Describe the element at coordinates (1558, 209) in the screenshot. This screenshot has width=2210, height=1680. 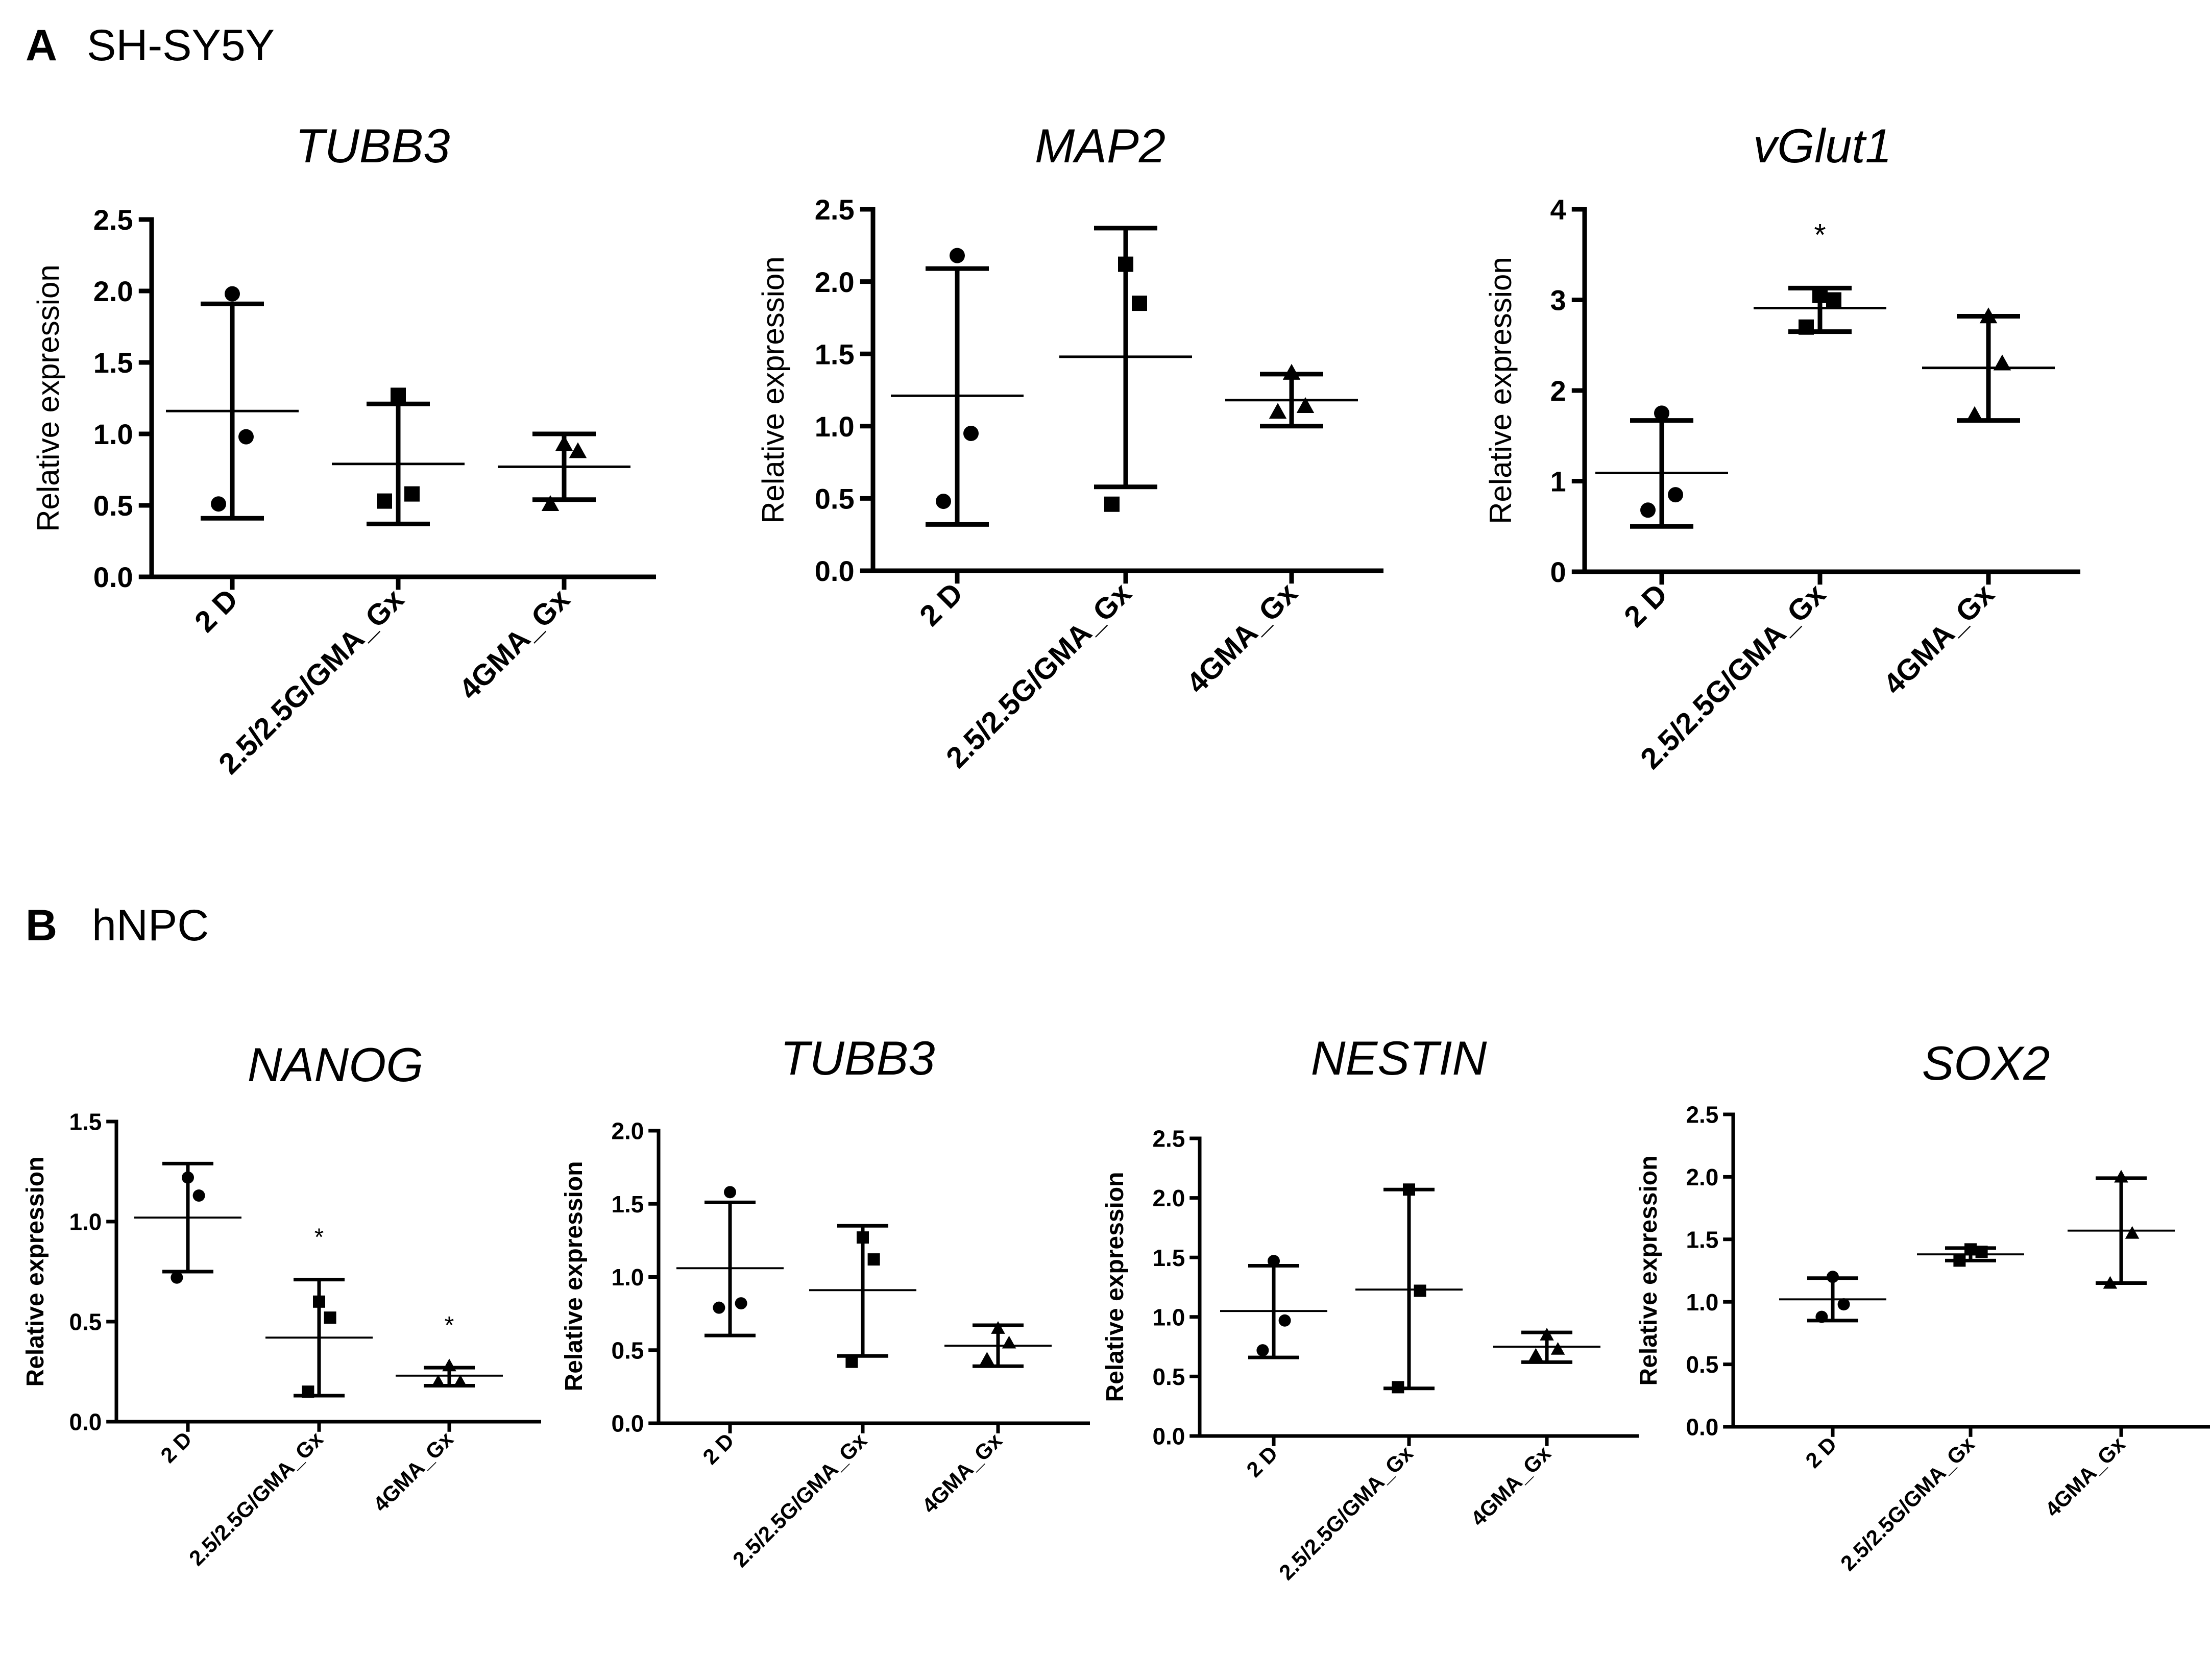
I see `y-tick-label: 4` at that location.